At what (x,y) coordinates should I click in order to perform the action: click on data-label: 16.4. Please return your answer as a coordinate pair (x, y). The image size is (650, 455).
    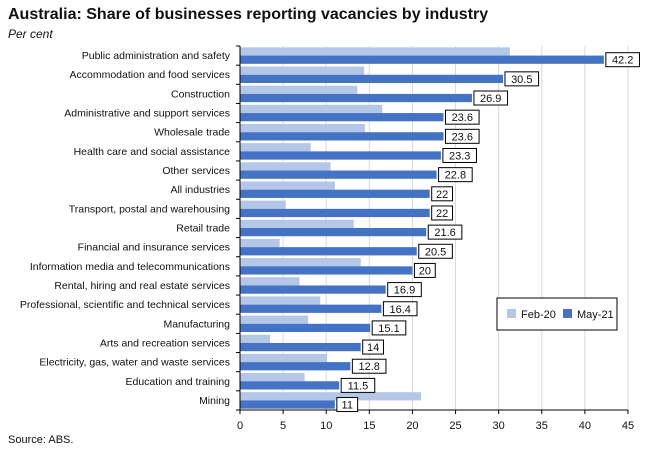
    Looking at the image, I should click on (399, 310).